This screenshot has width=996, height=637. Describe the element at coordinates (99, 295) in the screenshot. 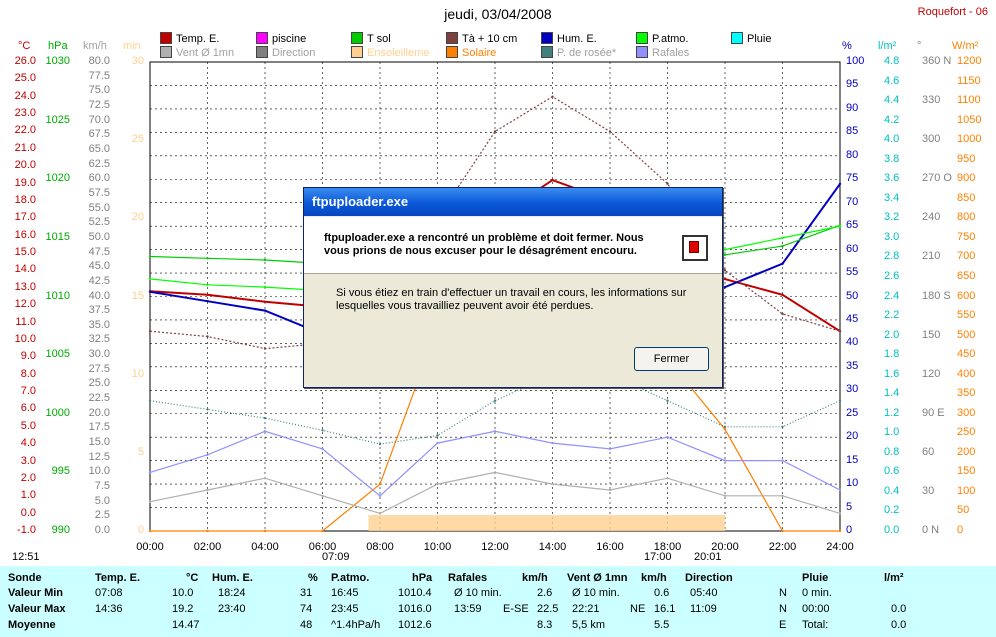

I see `speed-tick: 40.0` at that location.